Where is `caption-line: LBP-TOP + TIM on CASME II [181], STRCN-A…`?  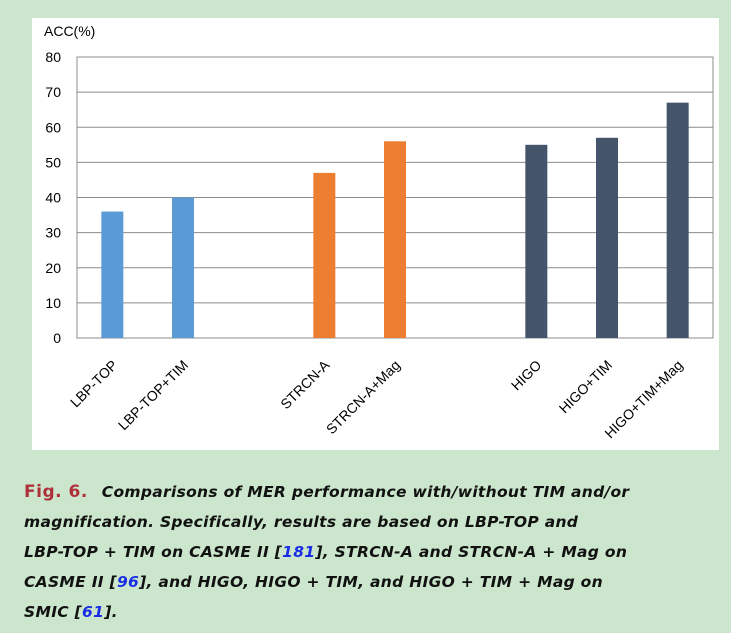 caption-line: LBP-TOP + TIM on CASME II [181], STRCN-A… is located at coordinates (325, 552).